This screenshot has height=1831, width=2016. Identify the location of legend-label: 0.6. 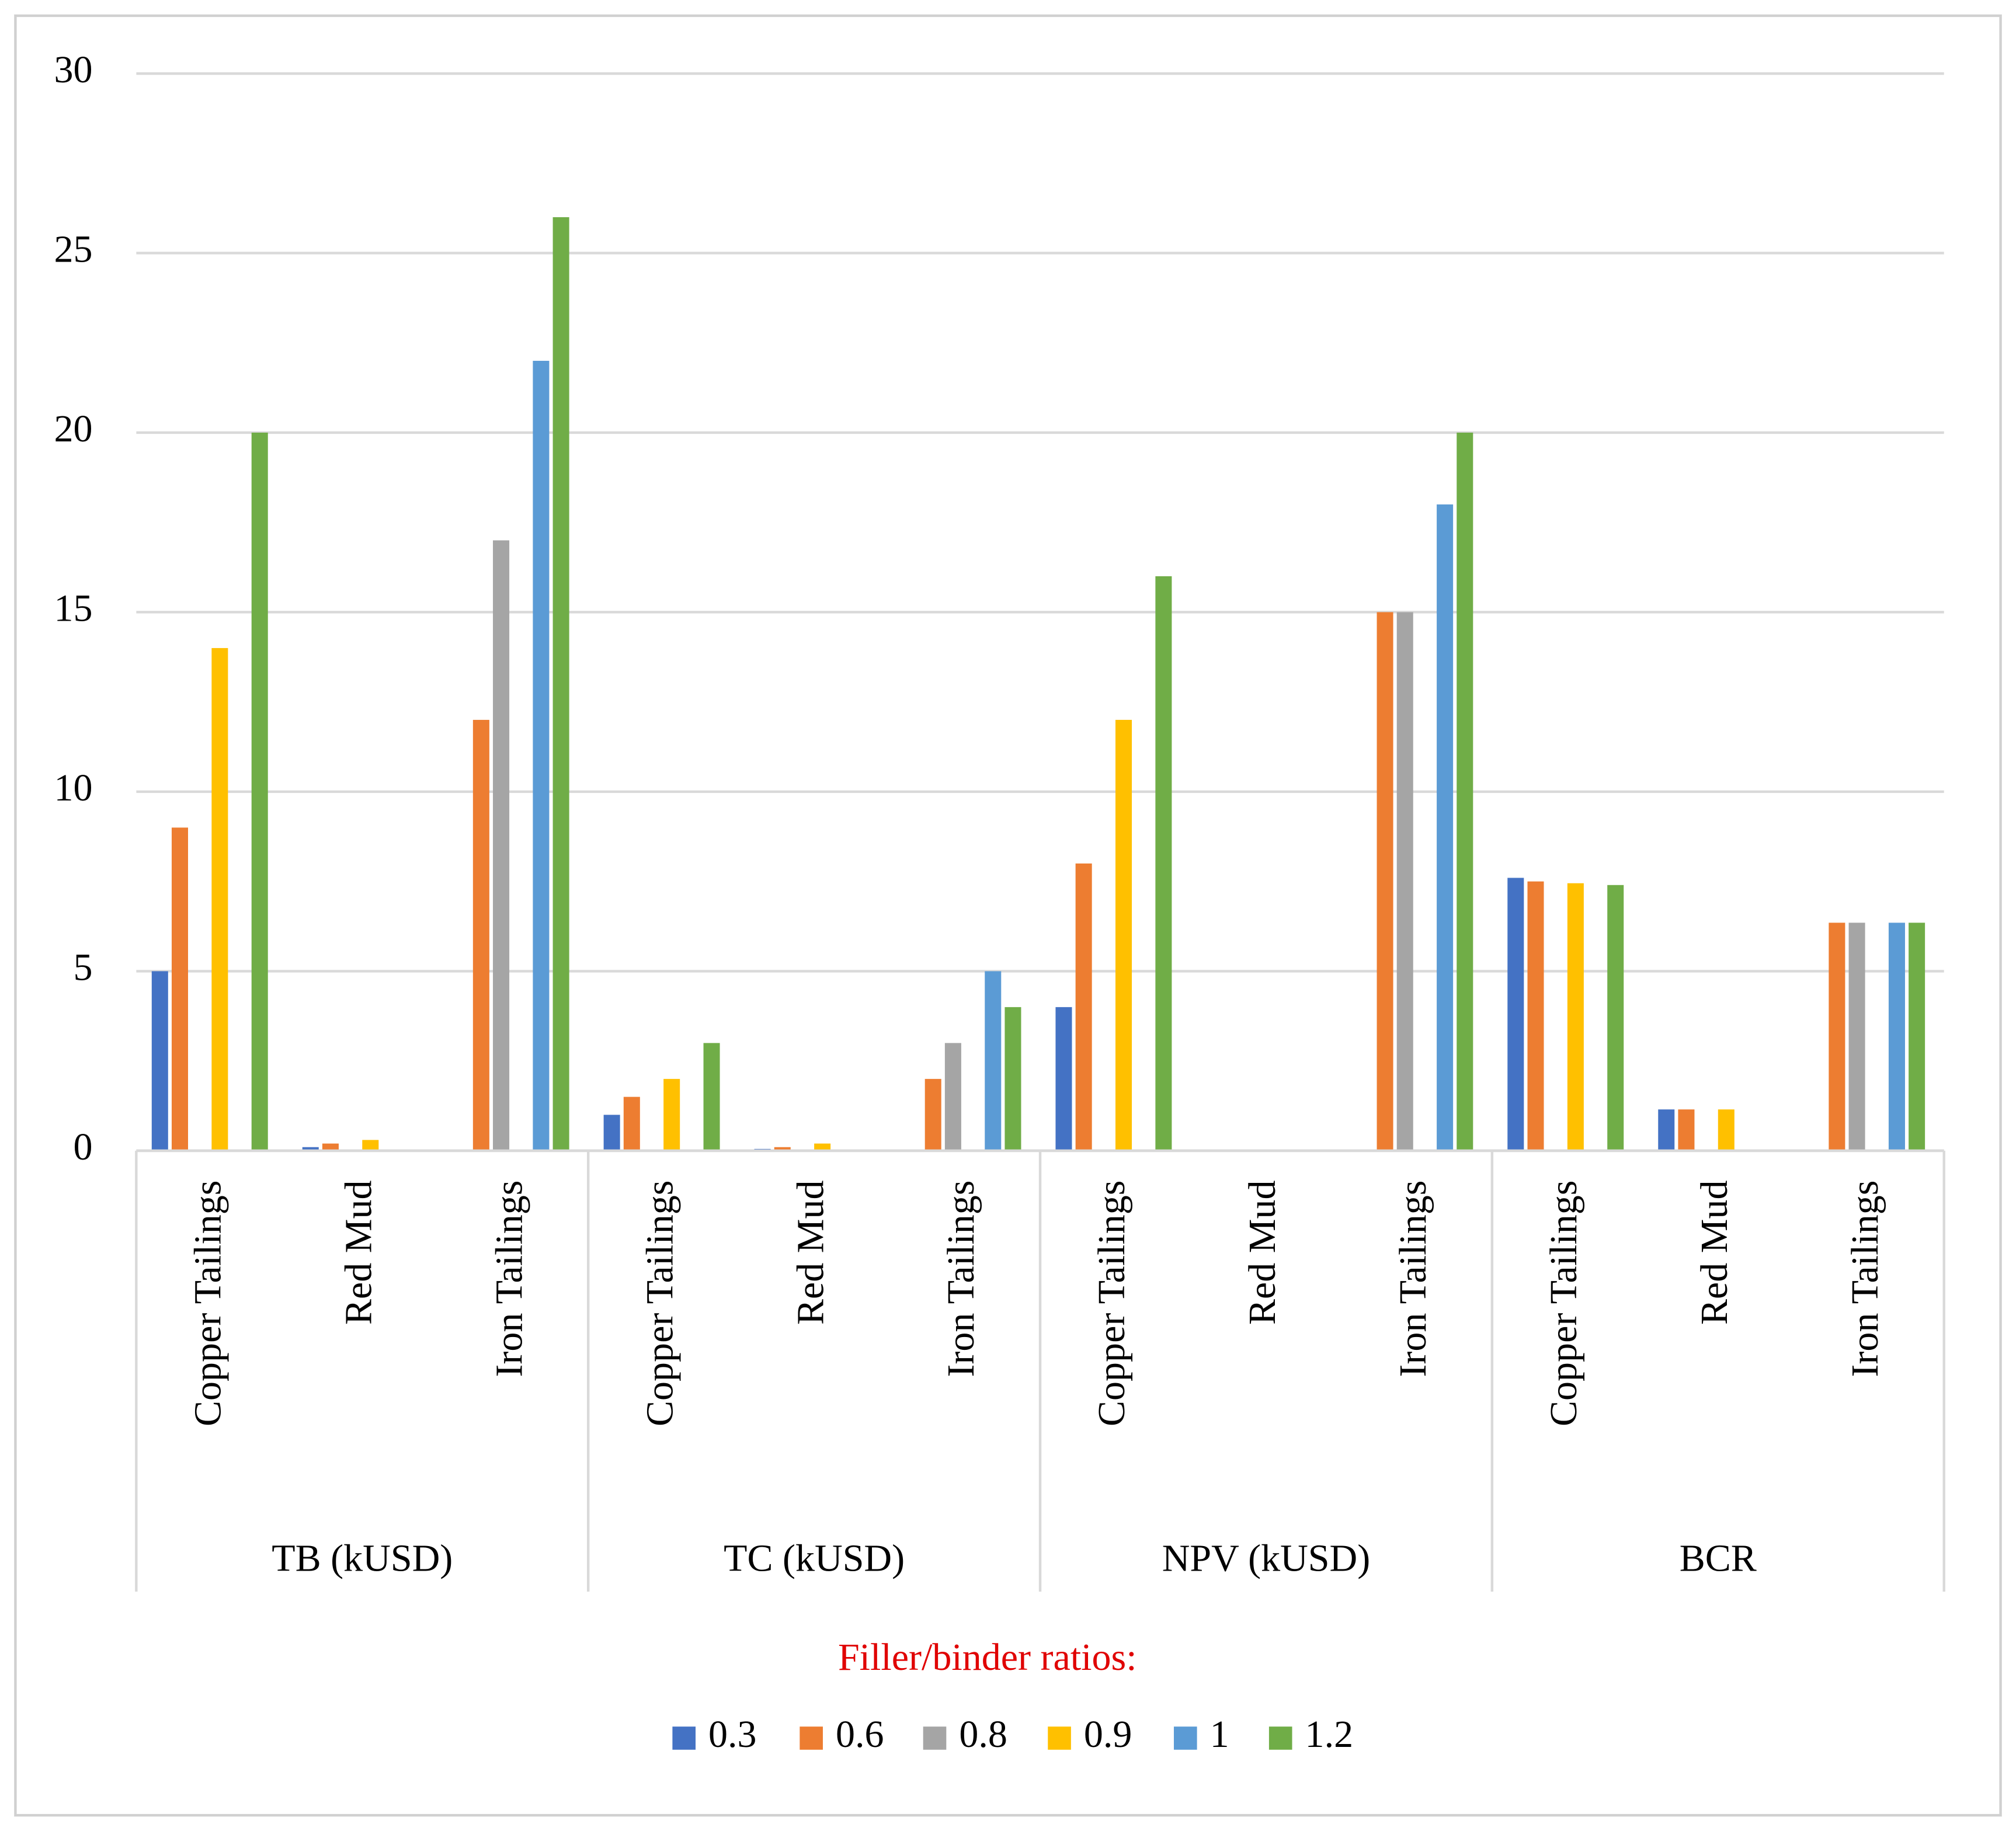
(860, 1734).